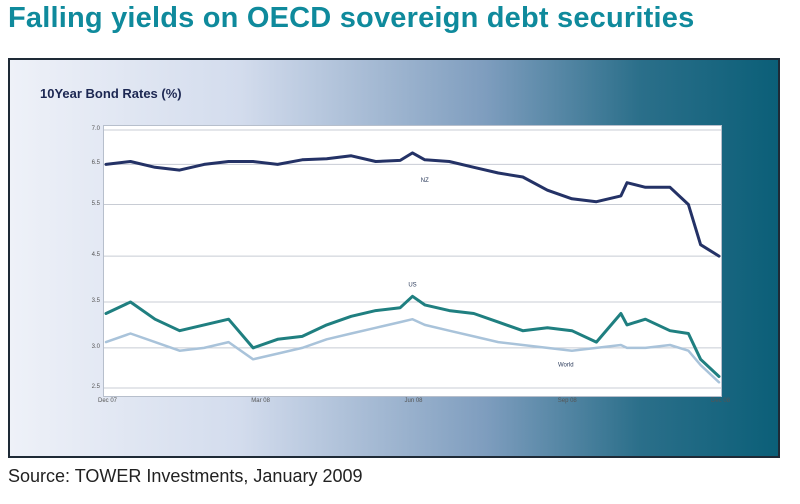 The width and height of the screenshot is (800, 504). What do you see at coordinates (108, 401) in the screenshot?
I see `x-tick-label: Dec 07` at bounding box center [108, 401].